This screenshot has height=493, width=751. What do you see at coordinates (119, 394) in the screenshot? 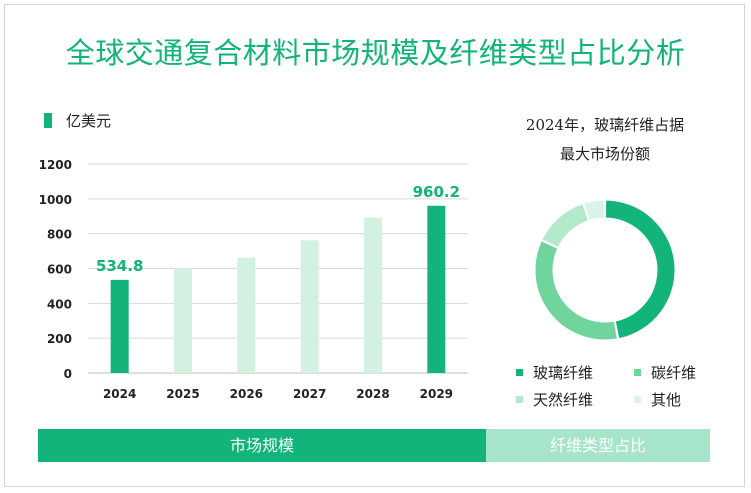
I see `x-tick-label: 2024` at bounding box center [119, 394].